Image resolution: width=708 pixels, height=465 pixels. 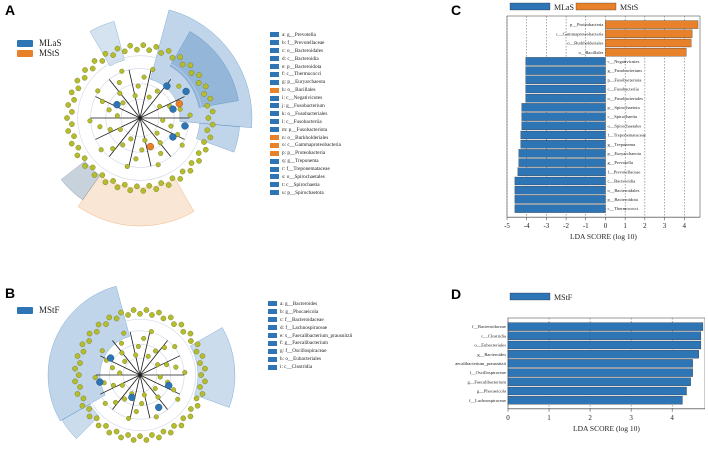 What do you see at coordinates (491, 391) in the screenshot?
I see `bar-label: g__Phocaeicola` at bounding box center [491, 391].